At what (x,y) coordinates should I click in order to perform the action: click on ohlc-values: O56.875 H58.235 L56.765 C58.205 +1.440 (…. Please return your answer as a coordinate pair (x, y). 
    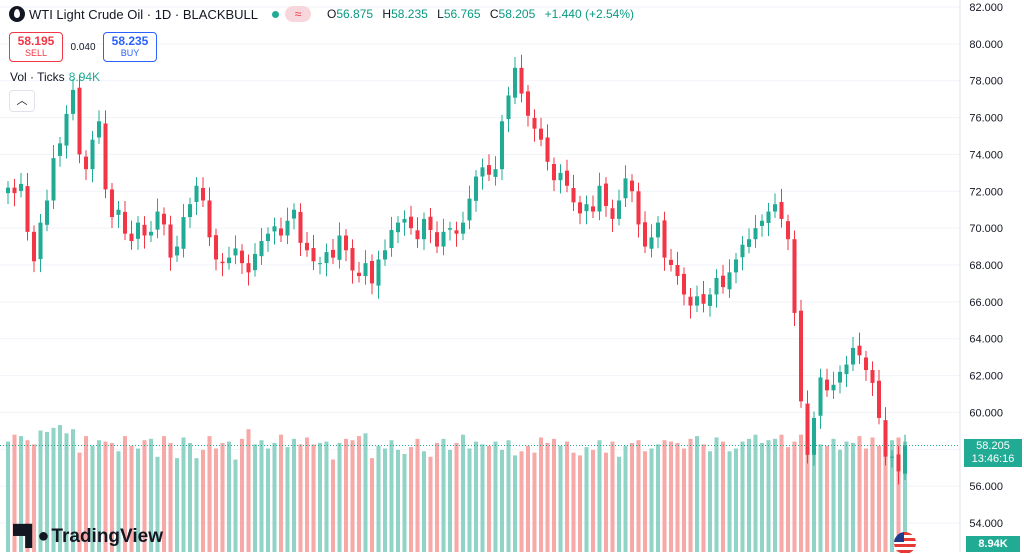
    Looking at the image, I should click on (483, 14).